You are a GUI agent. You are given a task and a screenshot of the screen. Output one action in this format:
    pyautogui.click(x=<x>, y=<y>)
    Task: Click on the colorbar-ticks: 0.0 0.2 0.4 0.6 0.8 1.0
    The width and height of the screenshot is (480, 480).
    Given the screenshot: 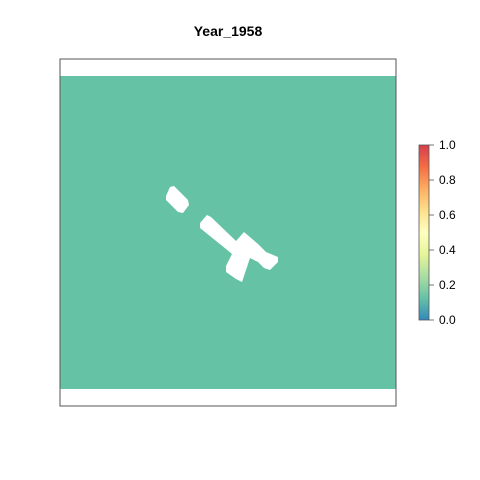 What is the action you would take?
    pyautogui.click(x=442, y=232)
    